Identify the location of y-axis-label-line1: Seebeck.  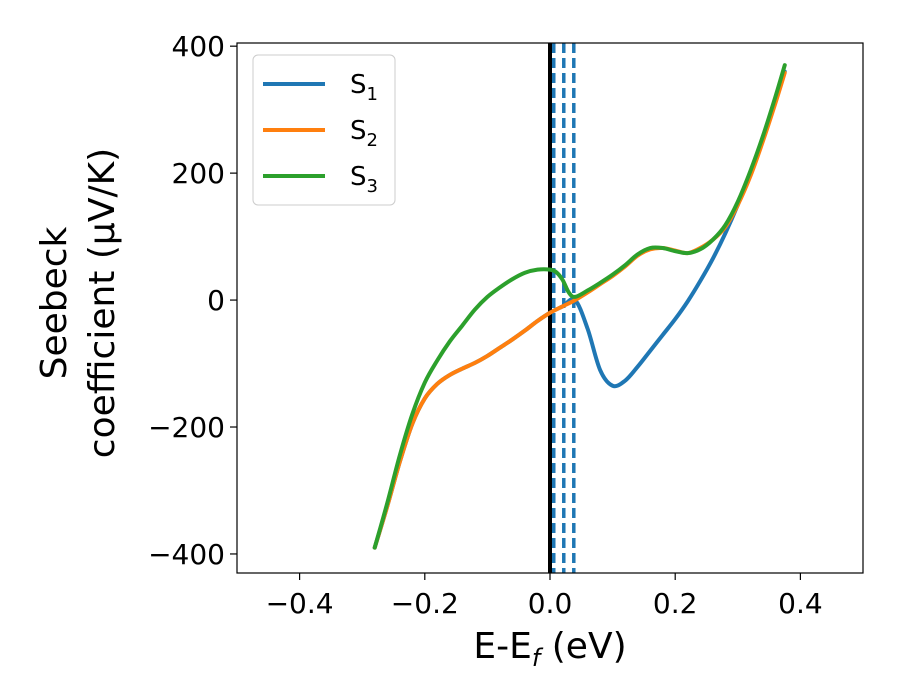
(54, 302).